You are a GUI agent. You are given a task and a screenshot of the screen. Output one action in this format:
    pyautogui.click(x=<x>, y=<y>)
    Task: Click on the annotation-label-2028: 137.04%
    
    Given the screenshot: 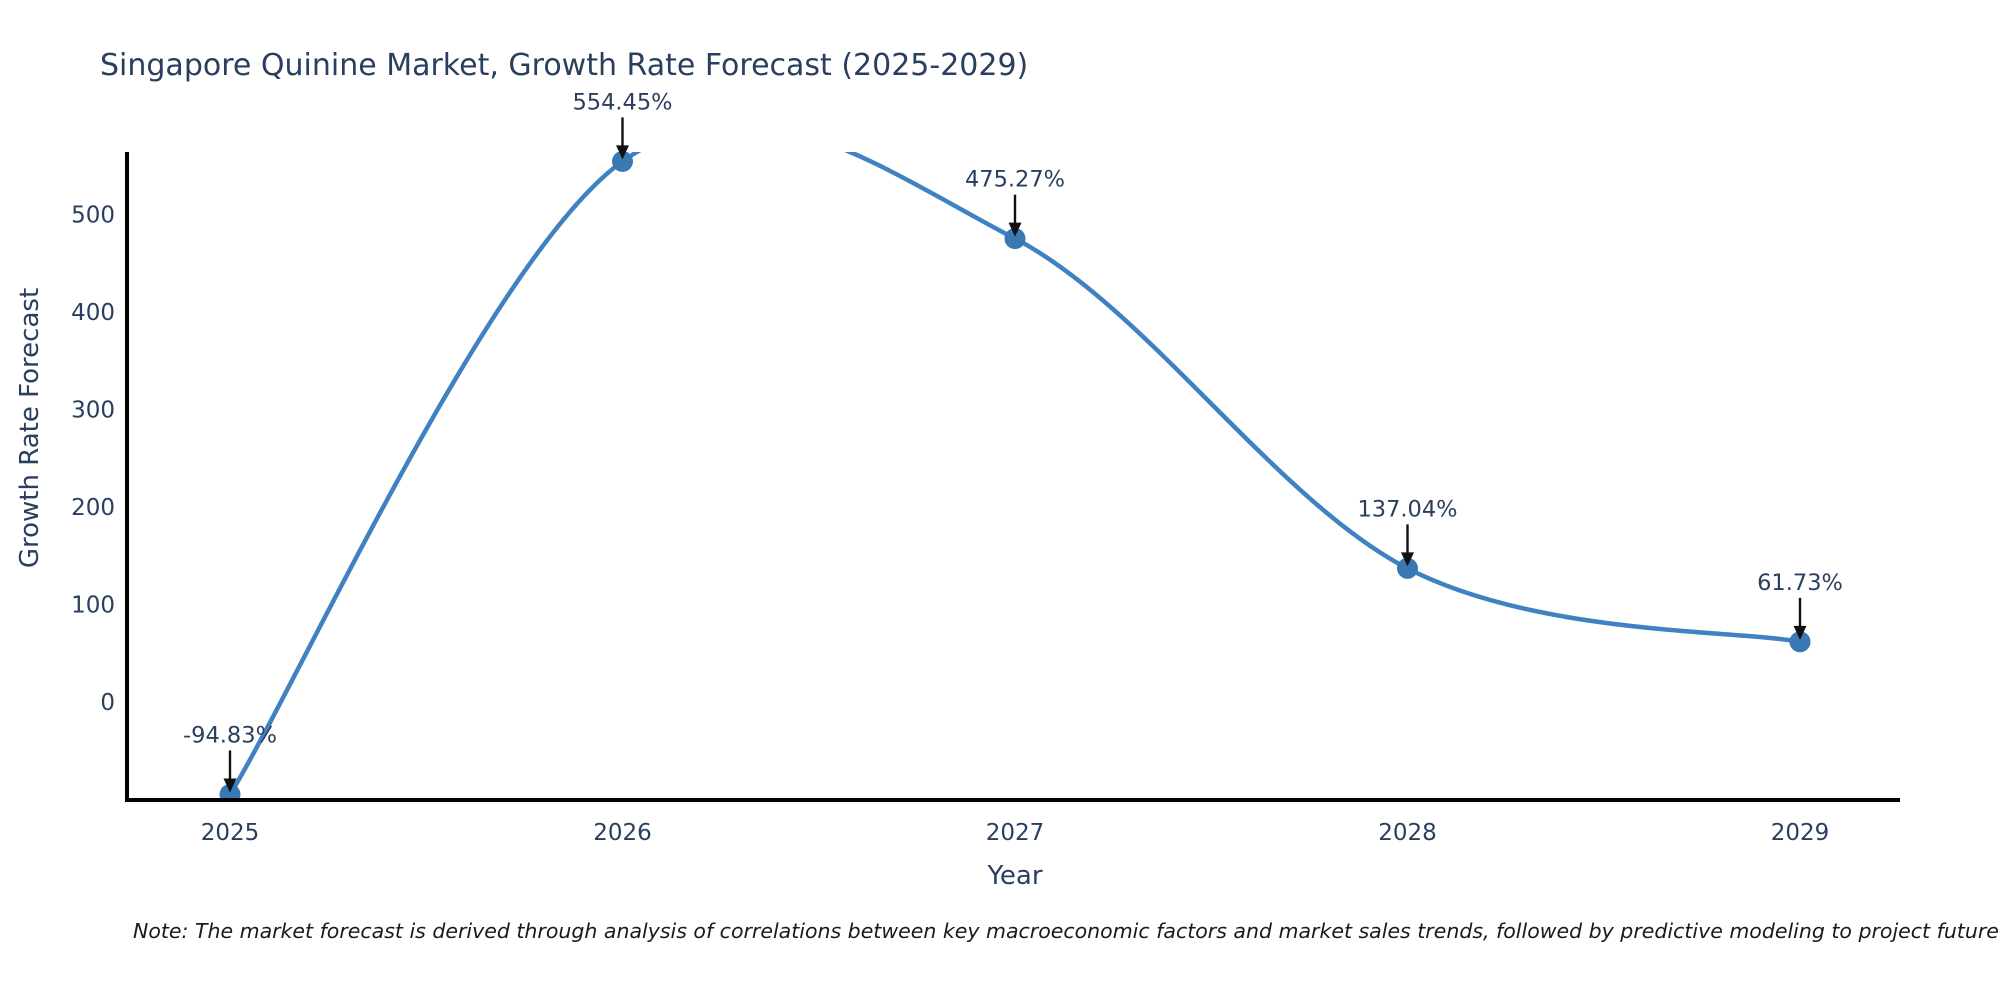 What is the action you would take?
    pyautogui.click(x=1407, y=509)
    